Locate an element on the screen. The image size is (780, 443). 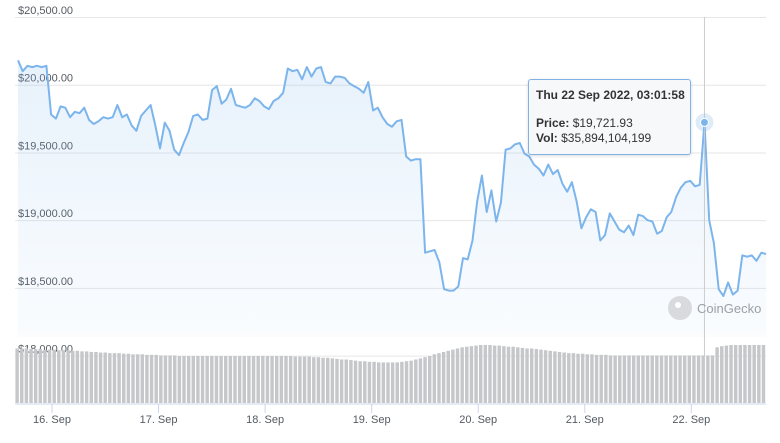
x-tick-label: 21. Sep is located at coordinates (585, 420).